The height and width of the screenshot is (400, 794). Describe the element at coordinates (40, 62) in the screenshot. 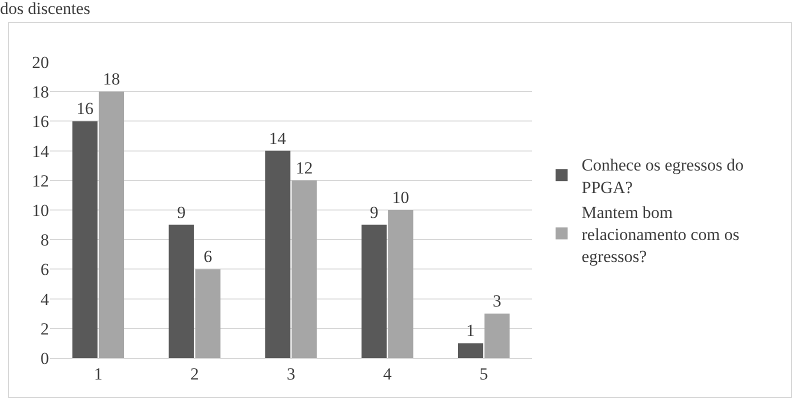

I see `y-tick-label: 20` at that location.